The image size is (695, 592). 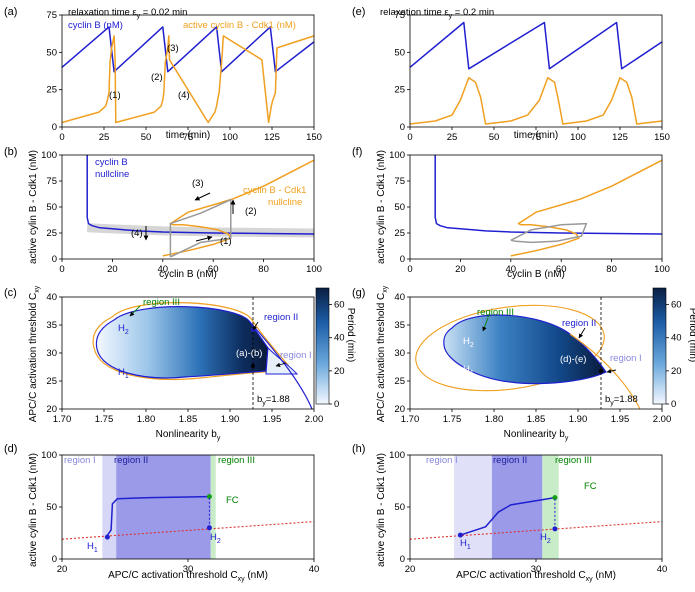 What do you see at coordinates (296, 355) in the screenshot?
I see `region1-label-c: region I` at bounding box center [296, 355].